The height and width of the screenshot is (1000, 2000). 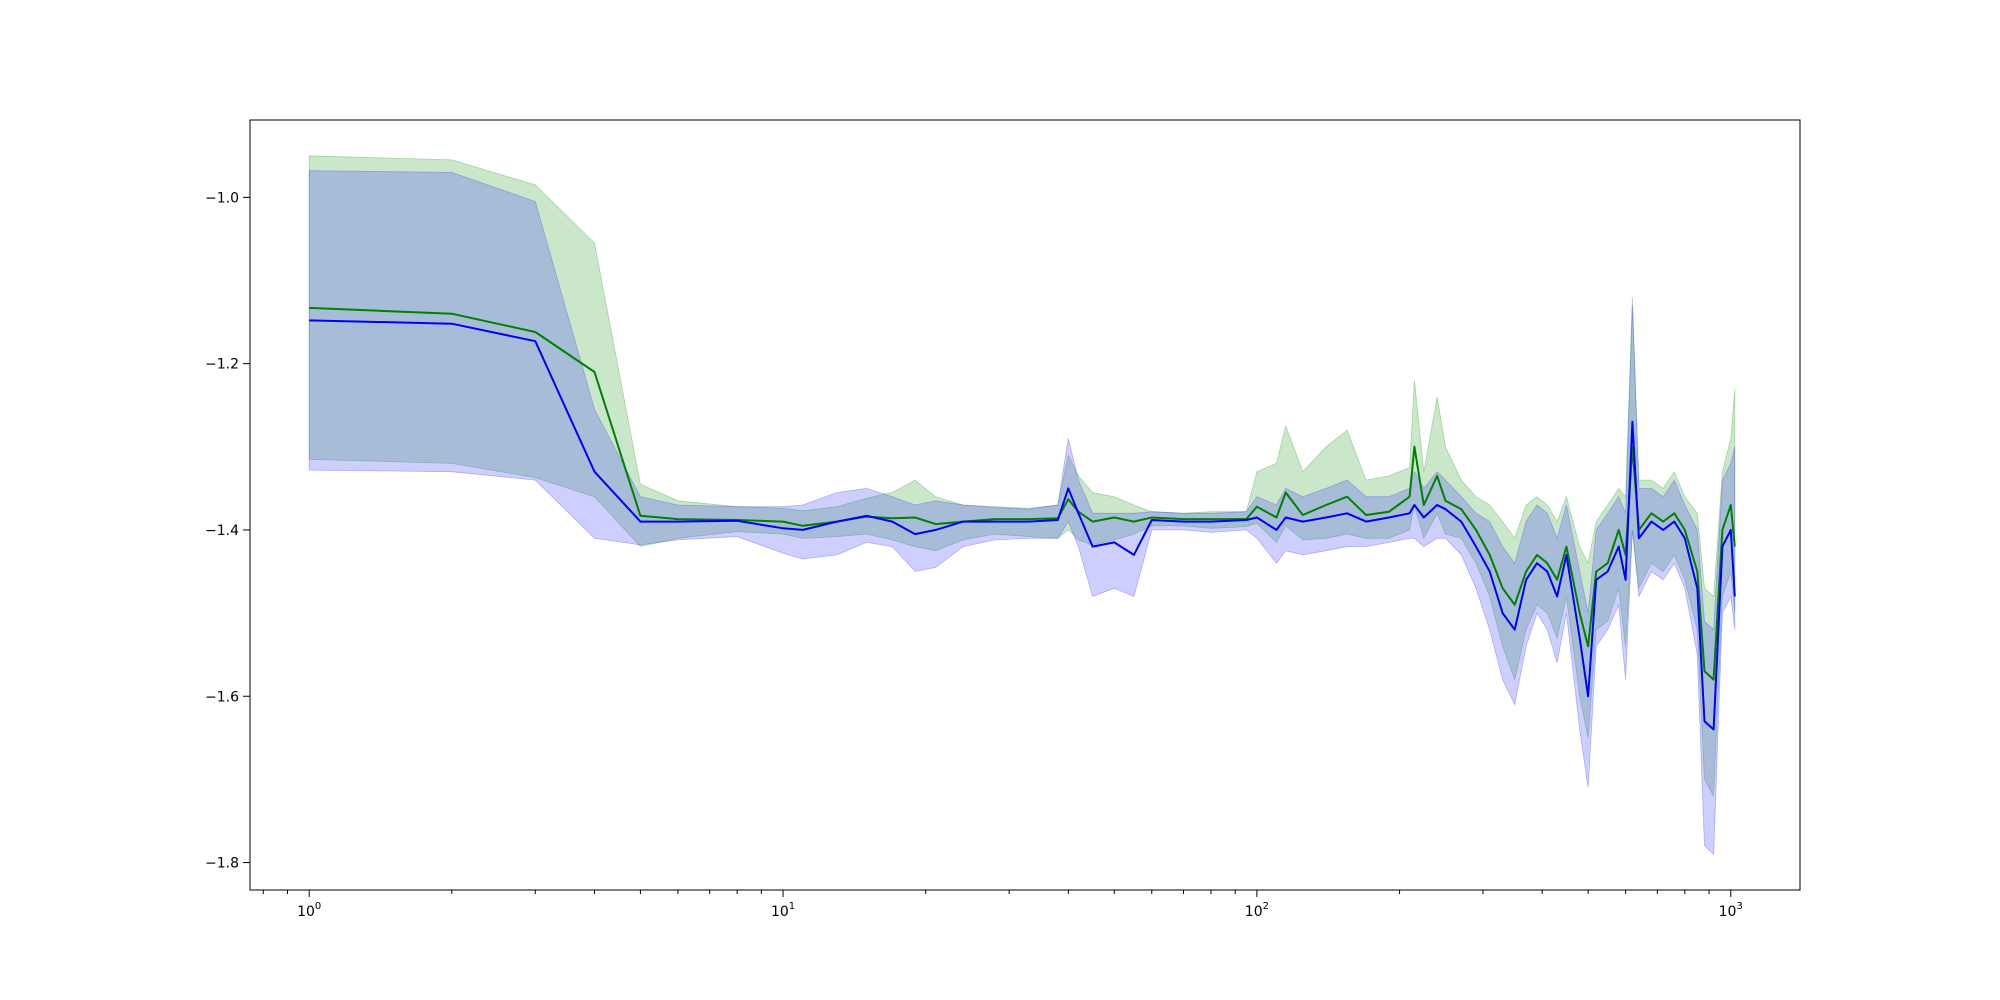 I want to click on y-tick-label: −1.0, so click(x=222, y=198).